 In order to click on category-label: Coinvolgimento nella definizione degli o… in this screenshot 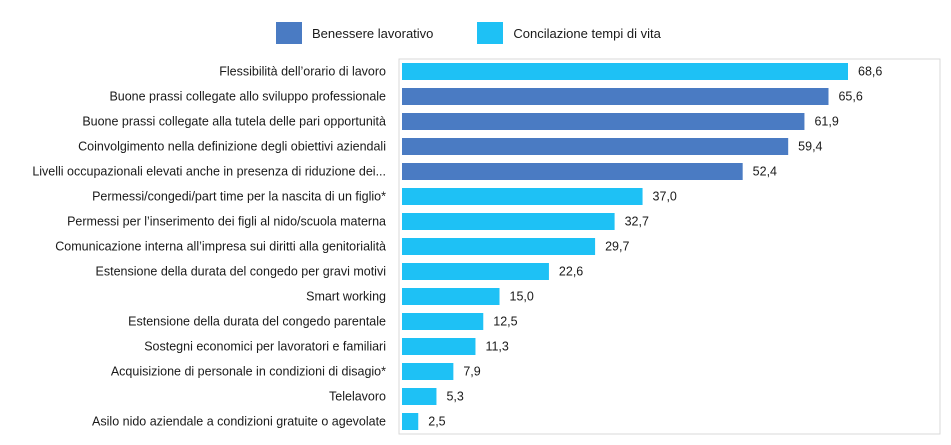, I will do `click(232, 147)`.